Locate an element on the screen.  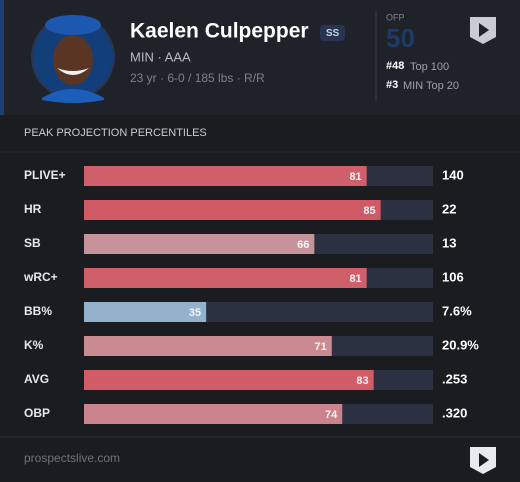
stat-label: HR is located at coordinates (33, 209).